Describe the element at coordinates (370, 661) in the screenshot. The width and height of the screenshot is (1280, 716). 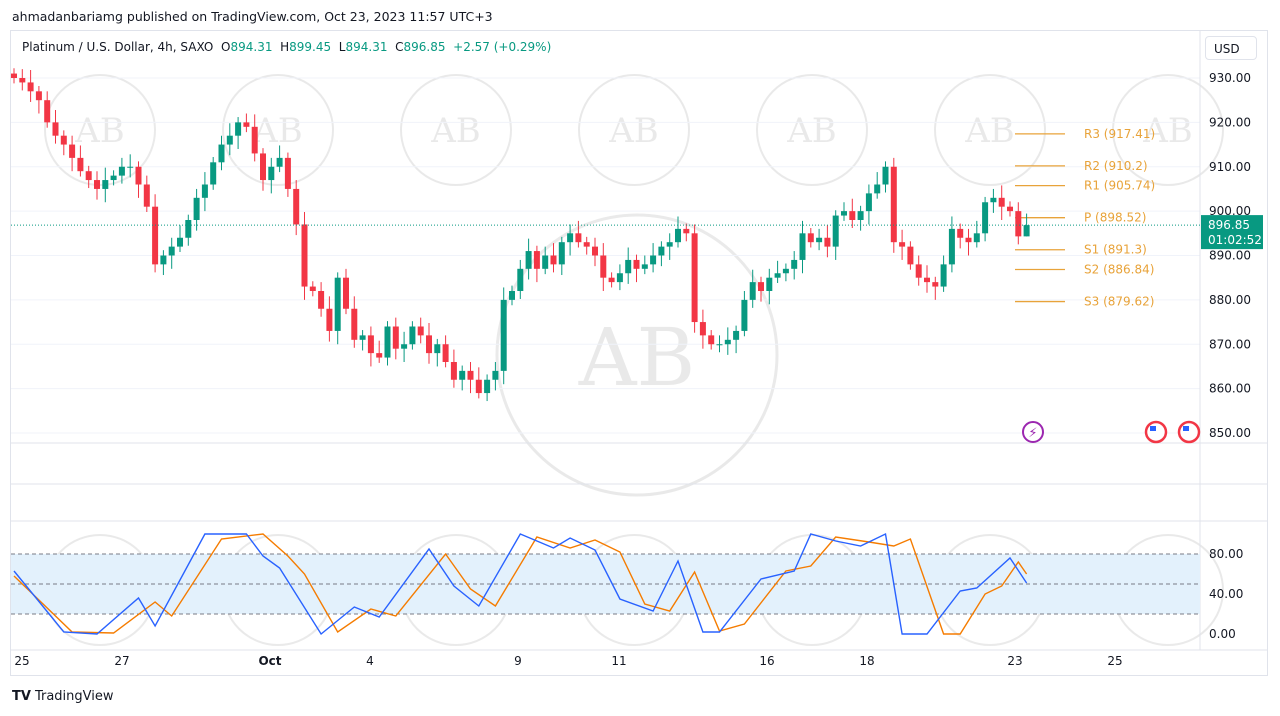
I see `time-tick-label: 4` at that location.